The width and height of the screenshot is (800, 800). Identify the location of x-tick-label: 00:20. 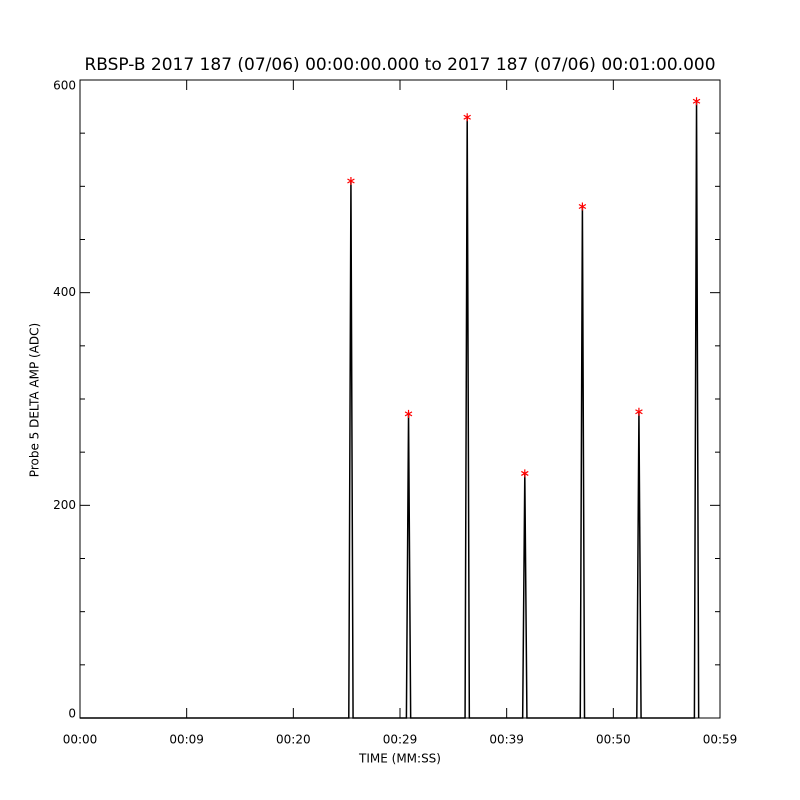
(293, 740).